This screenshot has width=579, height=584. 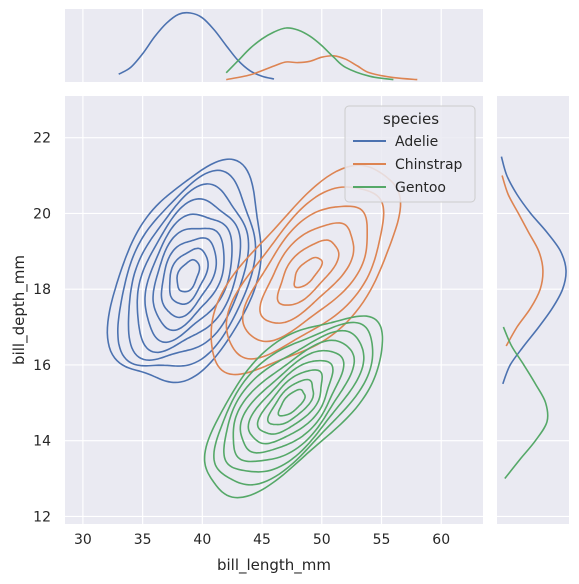 I want to click on right-marginal-area, so click(x=533, y=310).